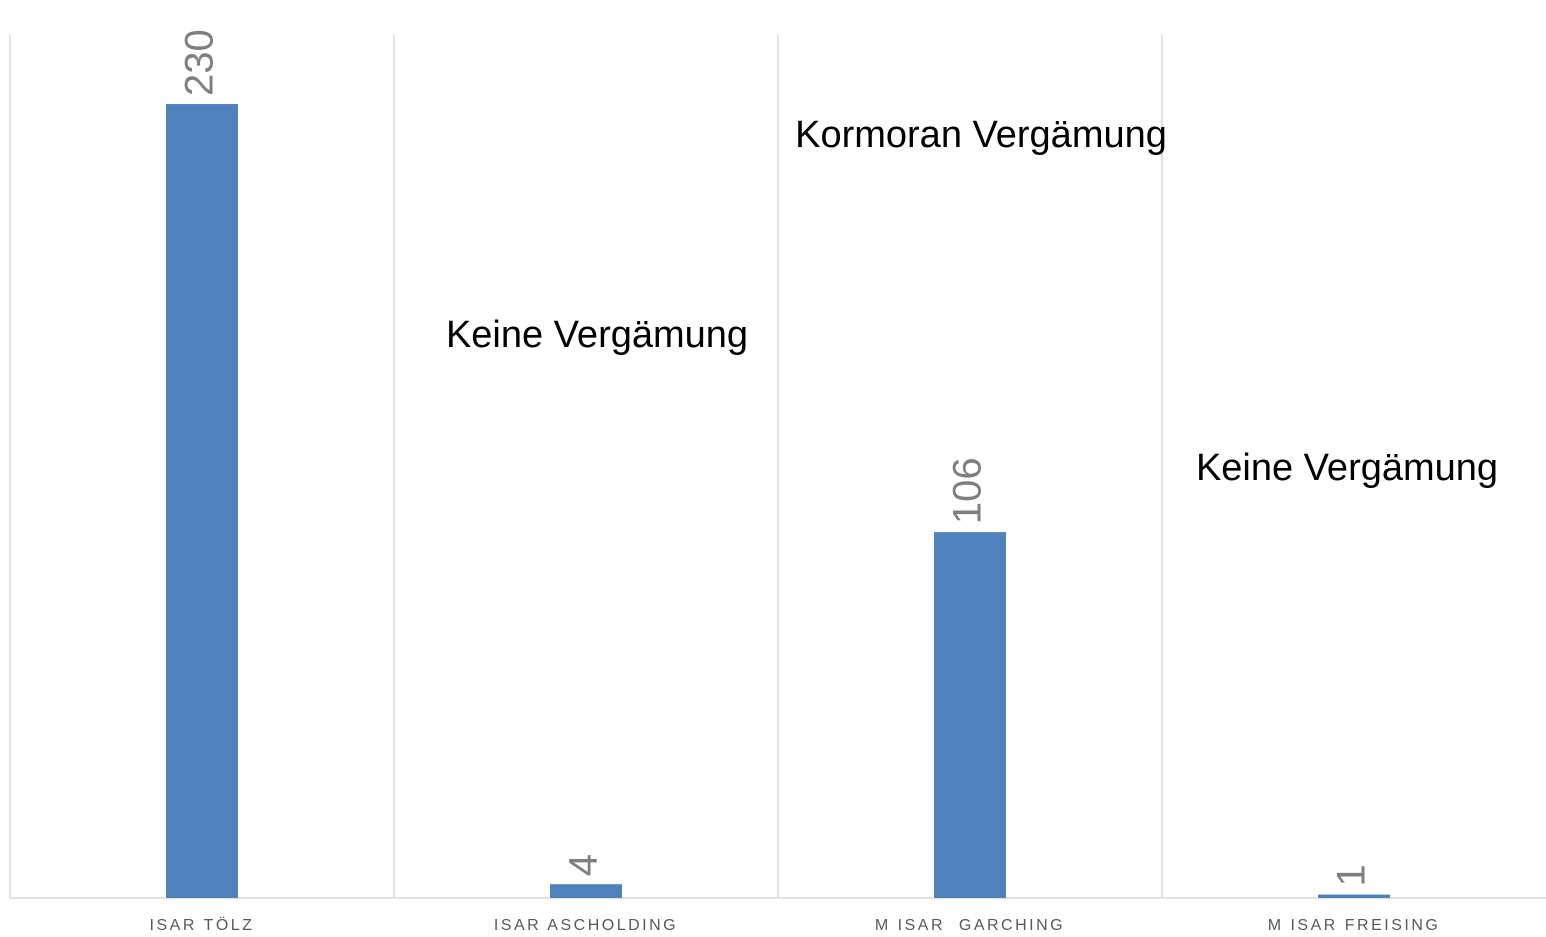 The image size is (1546, 937). Describe the element at coordinates (586, 925) in the screenshot. I see `x-tick-label: ISAR ASCHOLDING` at that location.